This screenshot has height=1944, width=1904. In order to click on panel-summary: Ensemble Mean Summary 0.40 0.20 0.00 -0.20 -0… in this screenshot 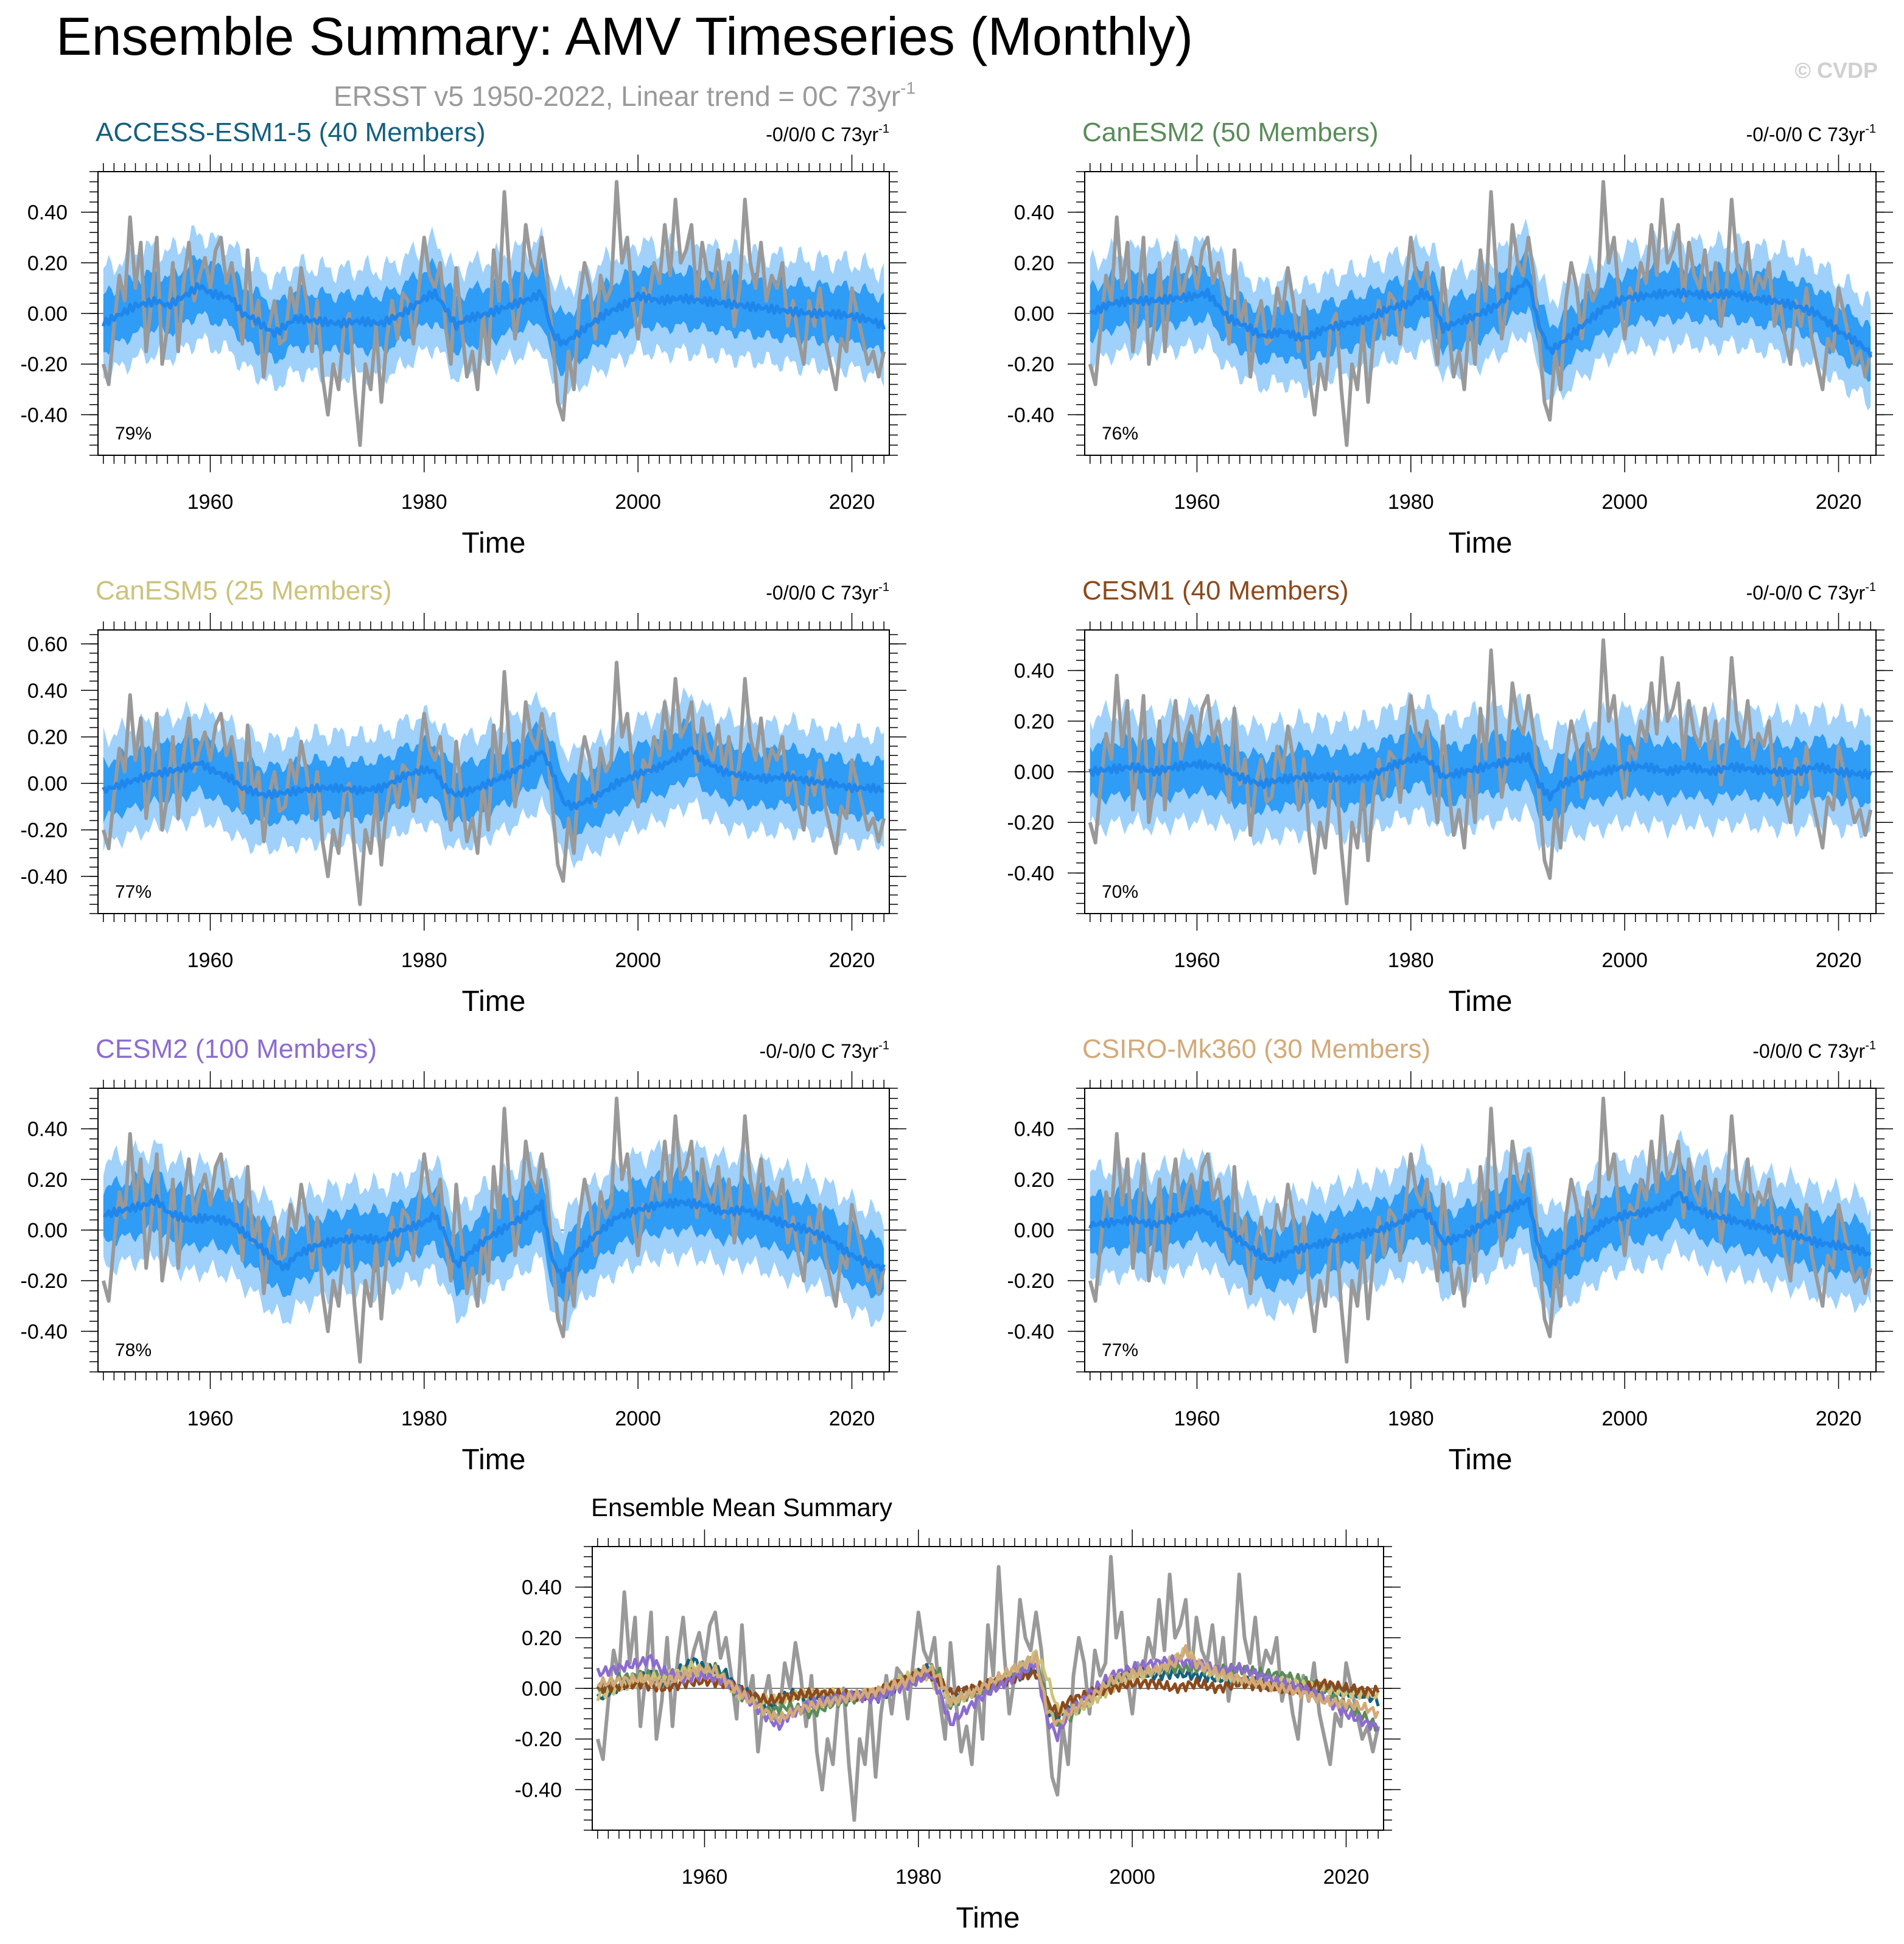, I will do `click(958, 1714)`.